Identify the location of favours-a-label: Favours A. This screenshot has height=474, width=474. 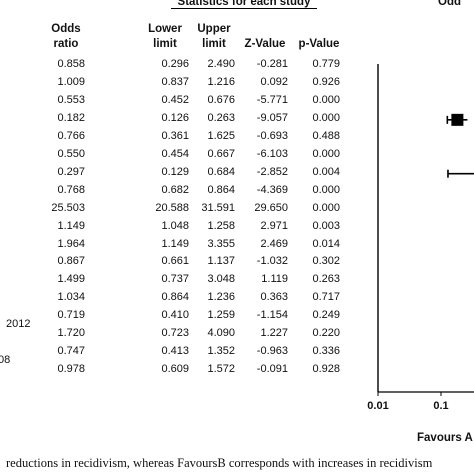
(445, 438).